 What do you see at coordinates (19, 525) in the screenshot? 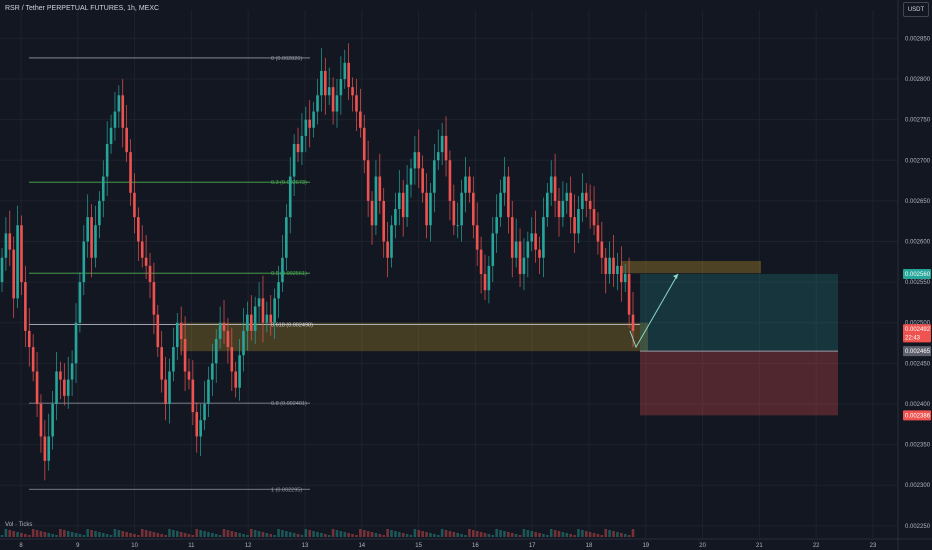
I see `volume-indicator-label: Vol · Ticks` at bounding box center [19, 525].